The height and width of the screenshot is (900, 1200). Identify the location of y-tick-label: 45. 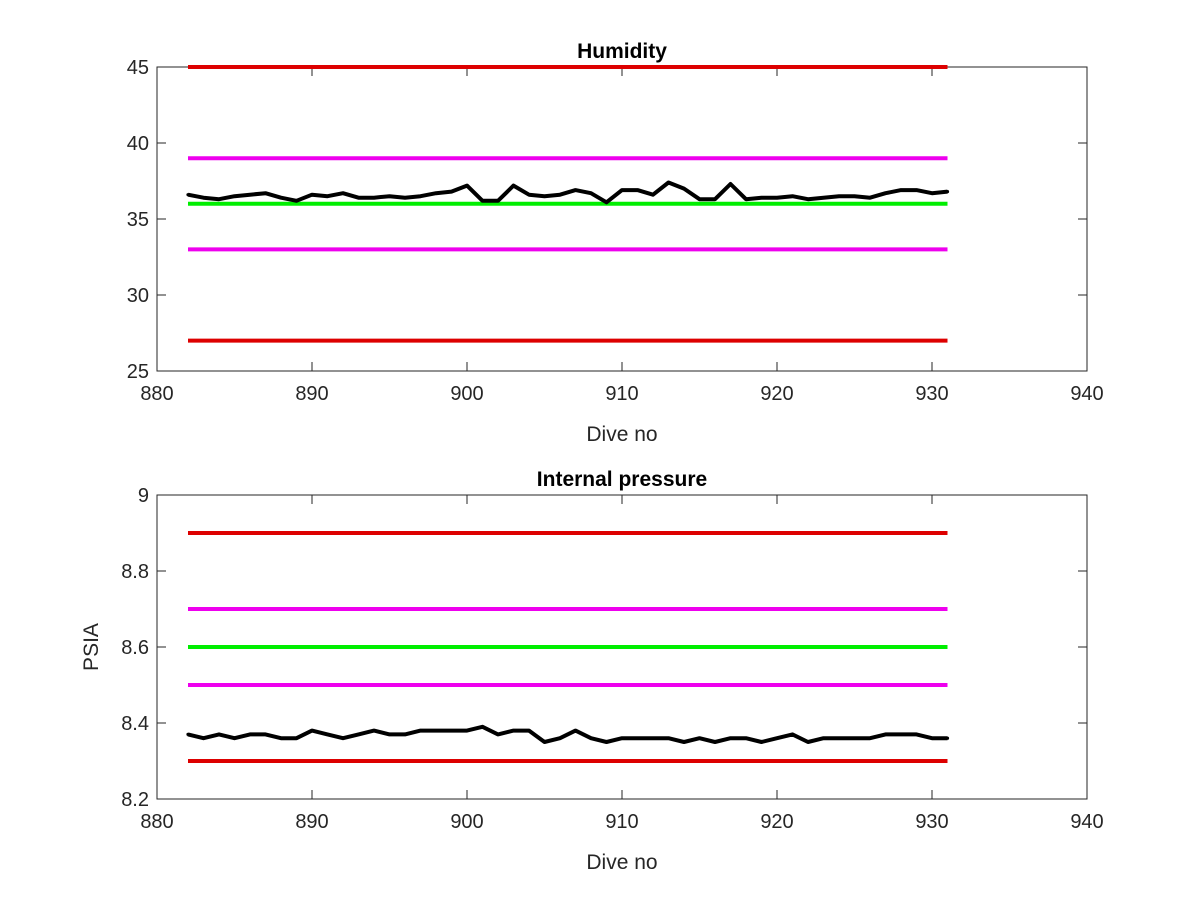
(138, 68).